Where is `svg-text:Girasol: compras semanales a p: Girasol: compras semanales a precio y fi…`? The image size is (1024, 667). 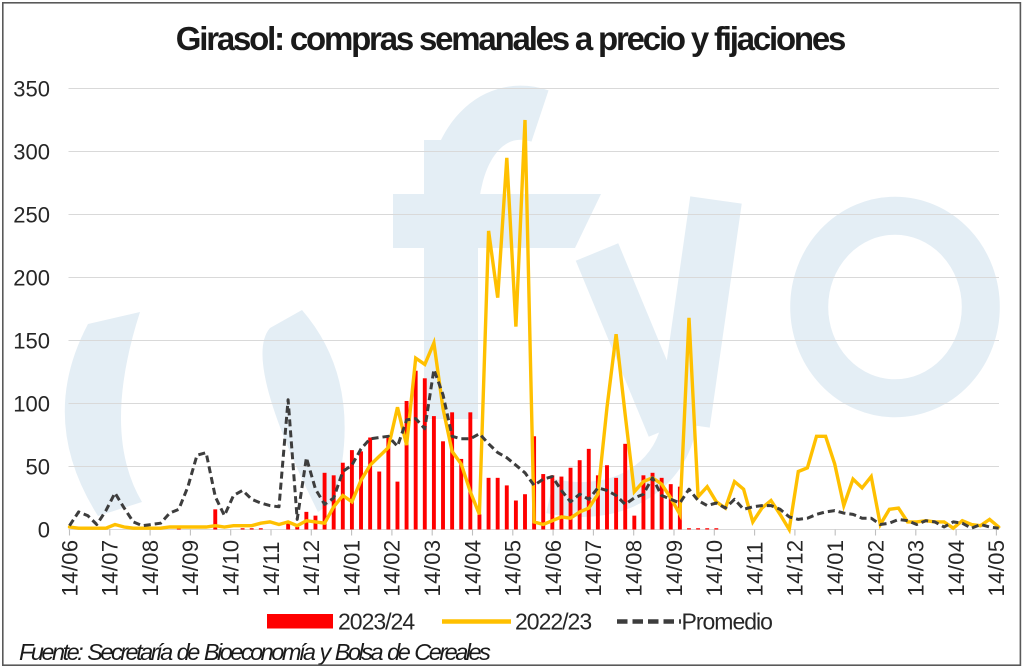 svg-text:Girasol: compras semanales a p: Girasol: compras semanales a precio y fi… is located at coordinates (510, 38).